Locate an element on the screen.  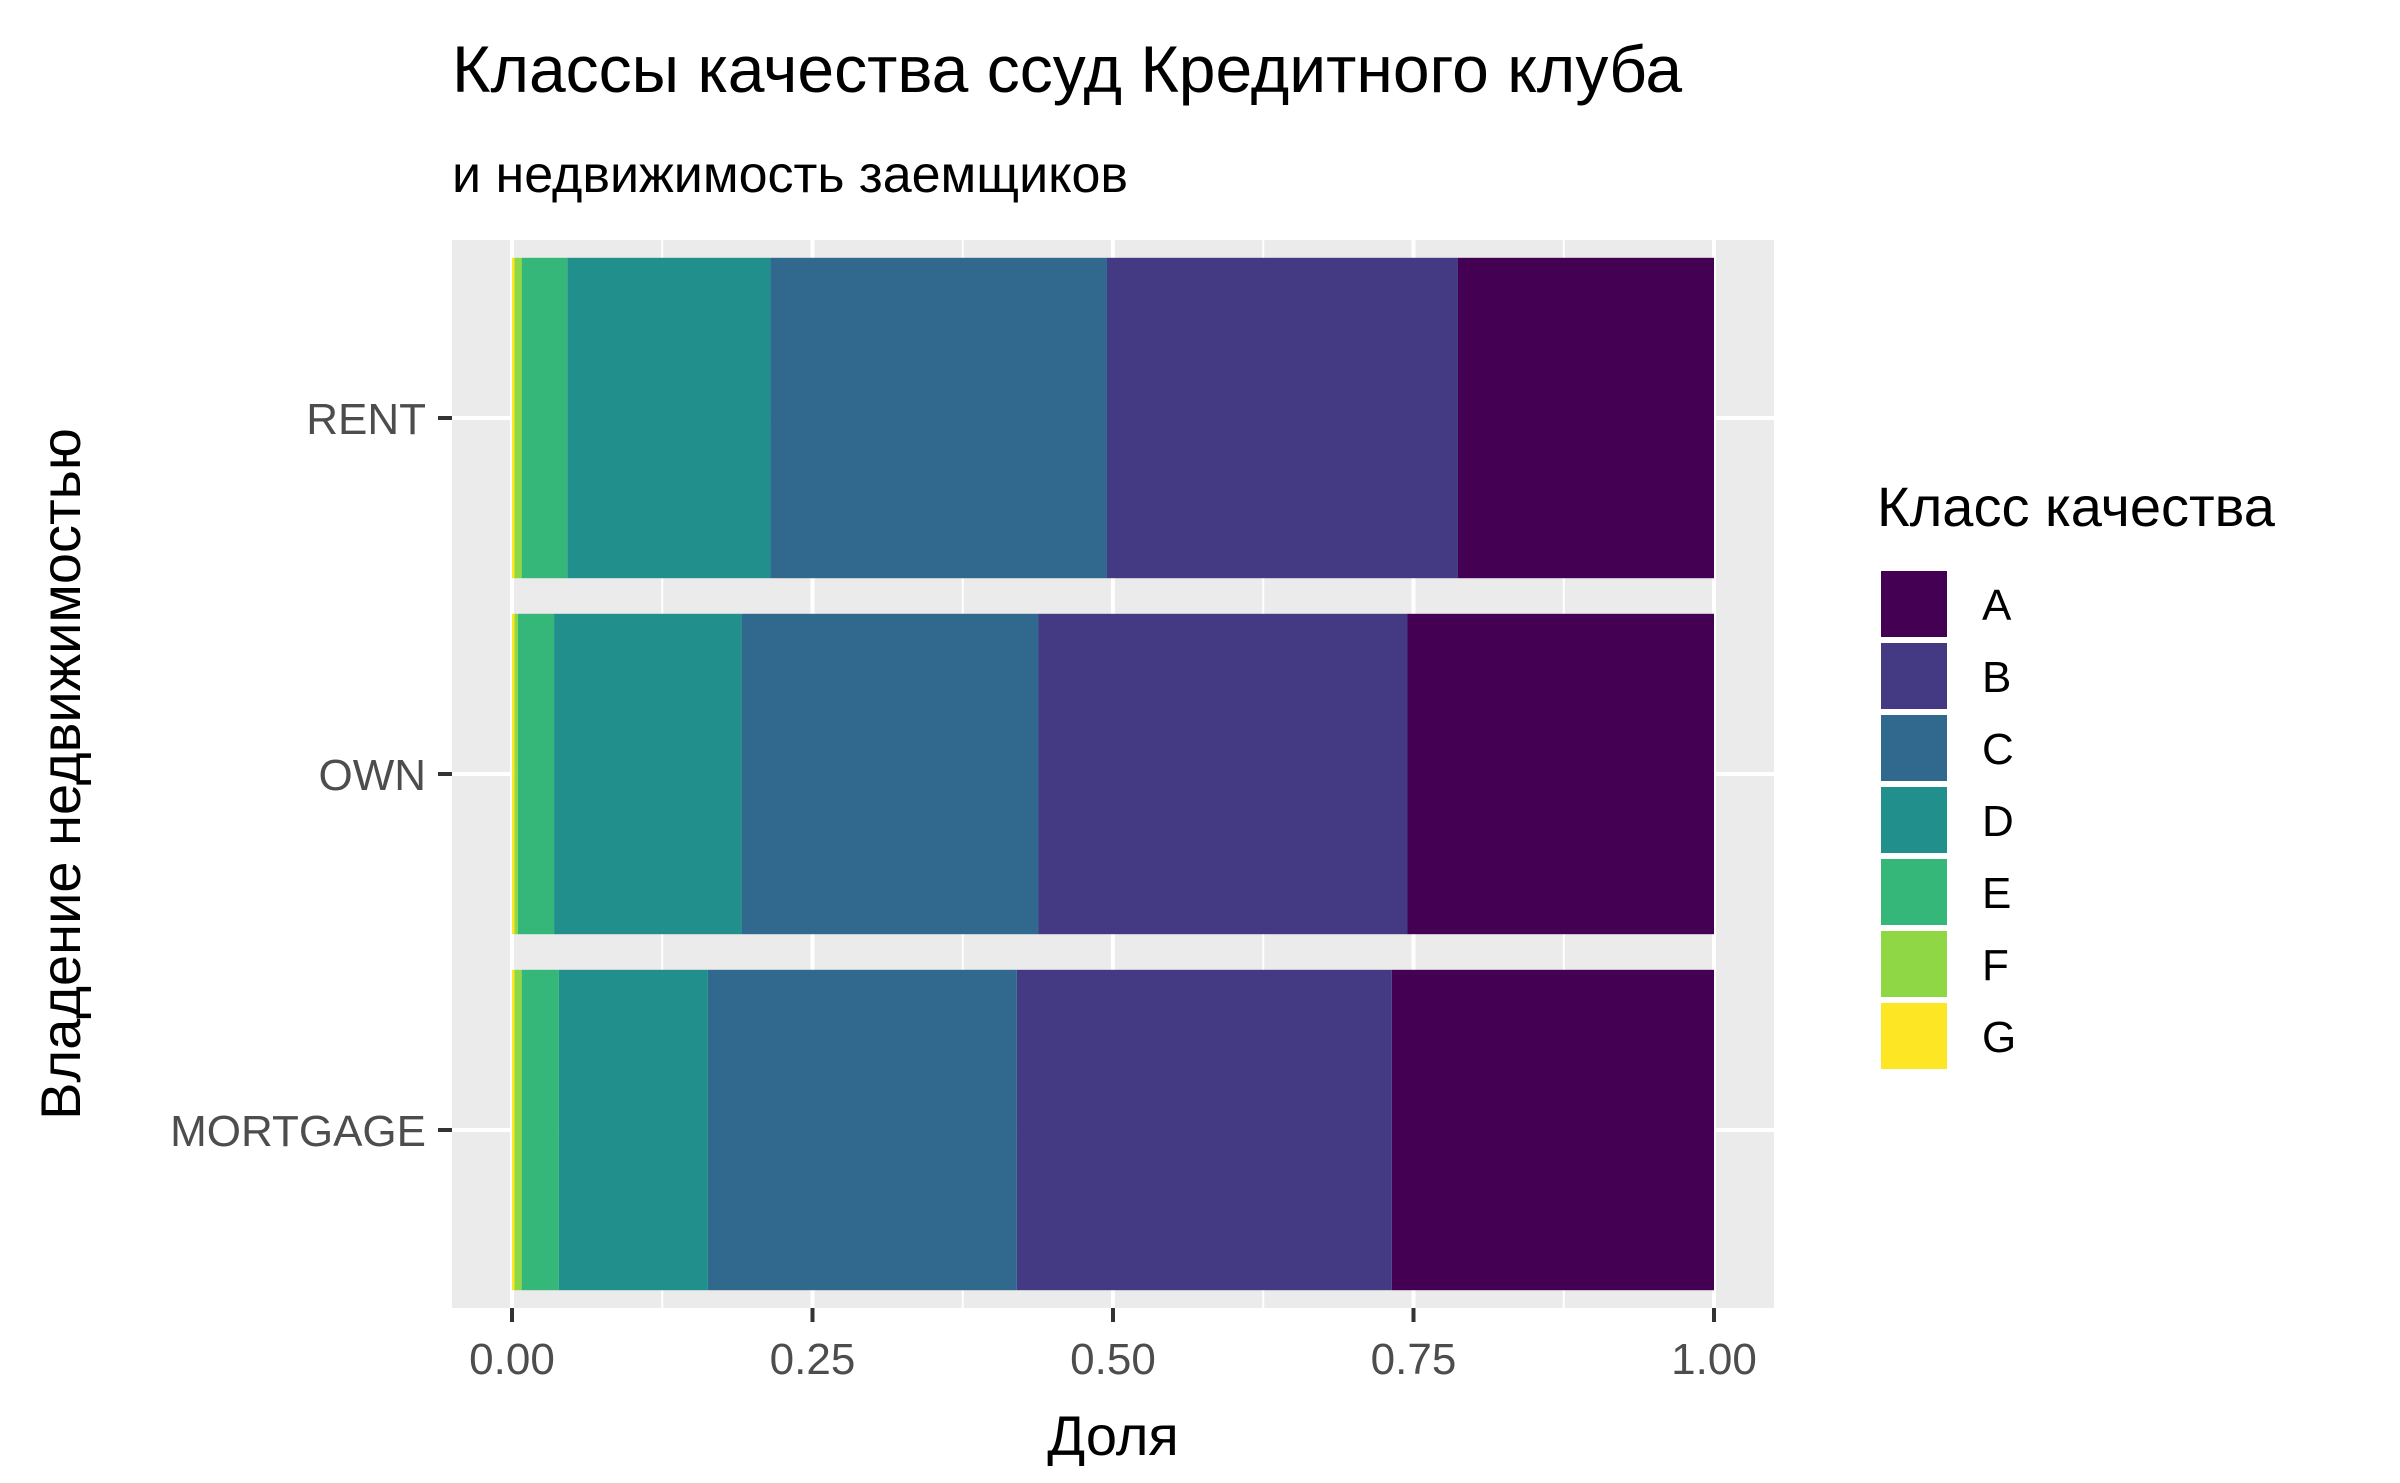
x-tick-label: 0.50 is located at coordinates (1113, 1359).